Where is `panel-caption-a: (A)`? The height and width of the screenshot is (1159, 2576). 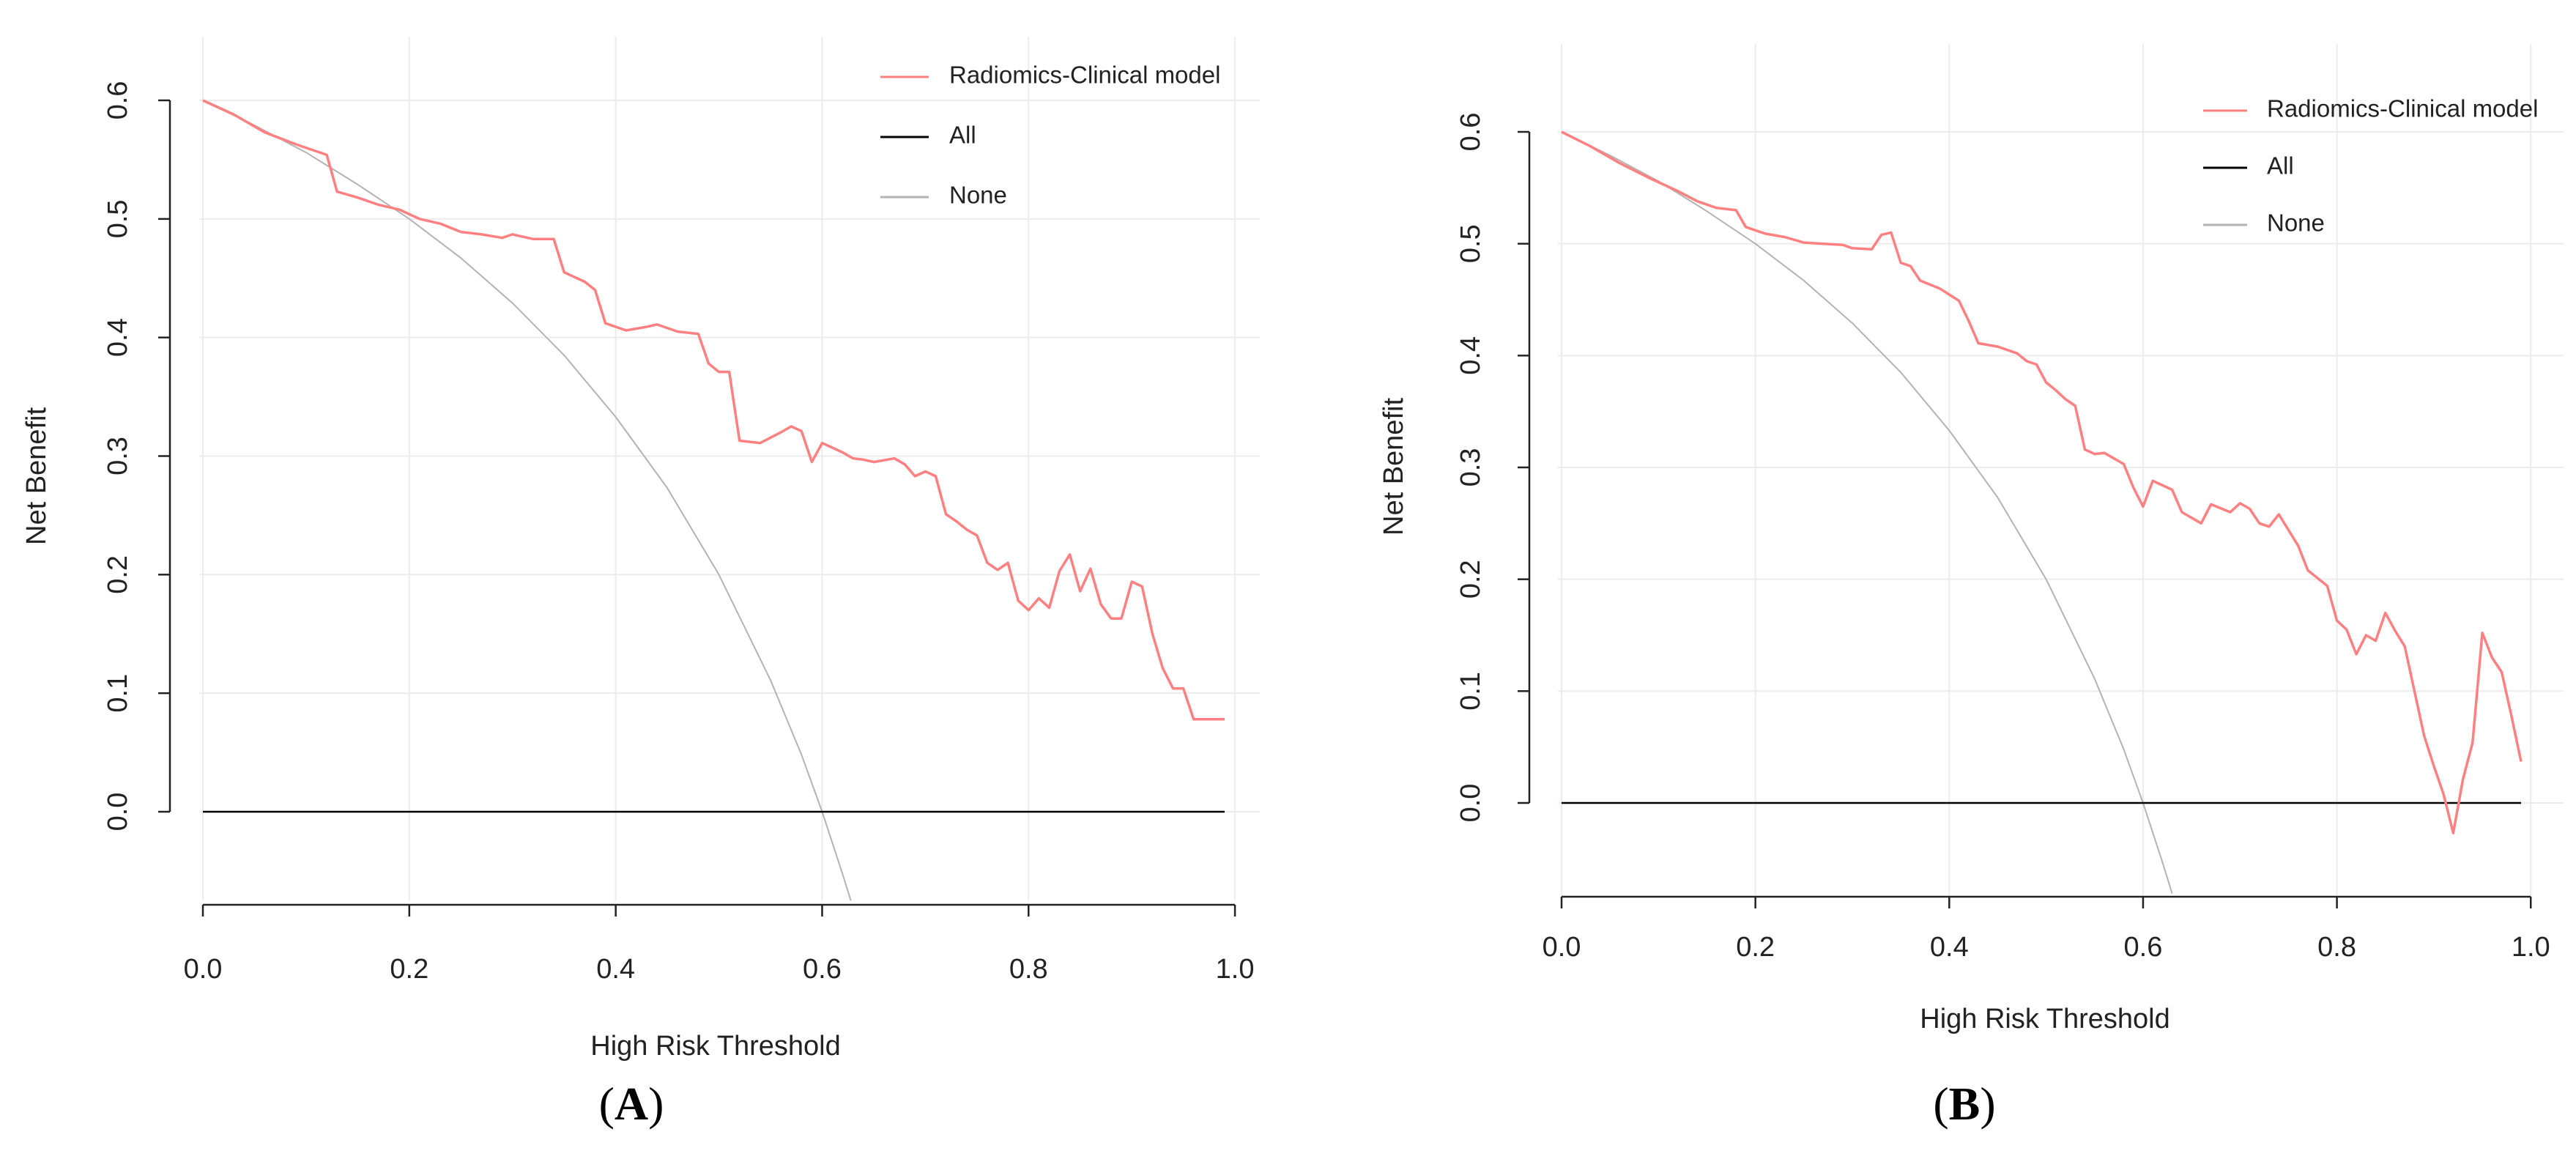 panel-caption-a: (A) is located at coordinates (631, 1104).